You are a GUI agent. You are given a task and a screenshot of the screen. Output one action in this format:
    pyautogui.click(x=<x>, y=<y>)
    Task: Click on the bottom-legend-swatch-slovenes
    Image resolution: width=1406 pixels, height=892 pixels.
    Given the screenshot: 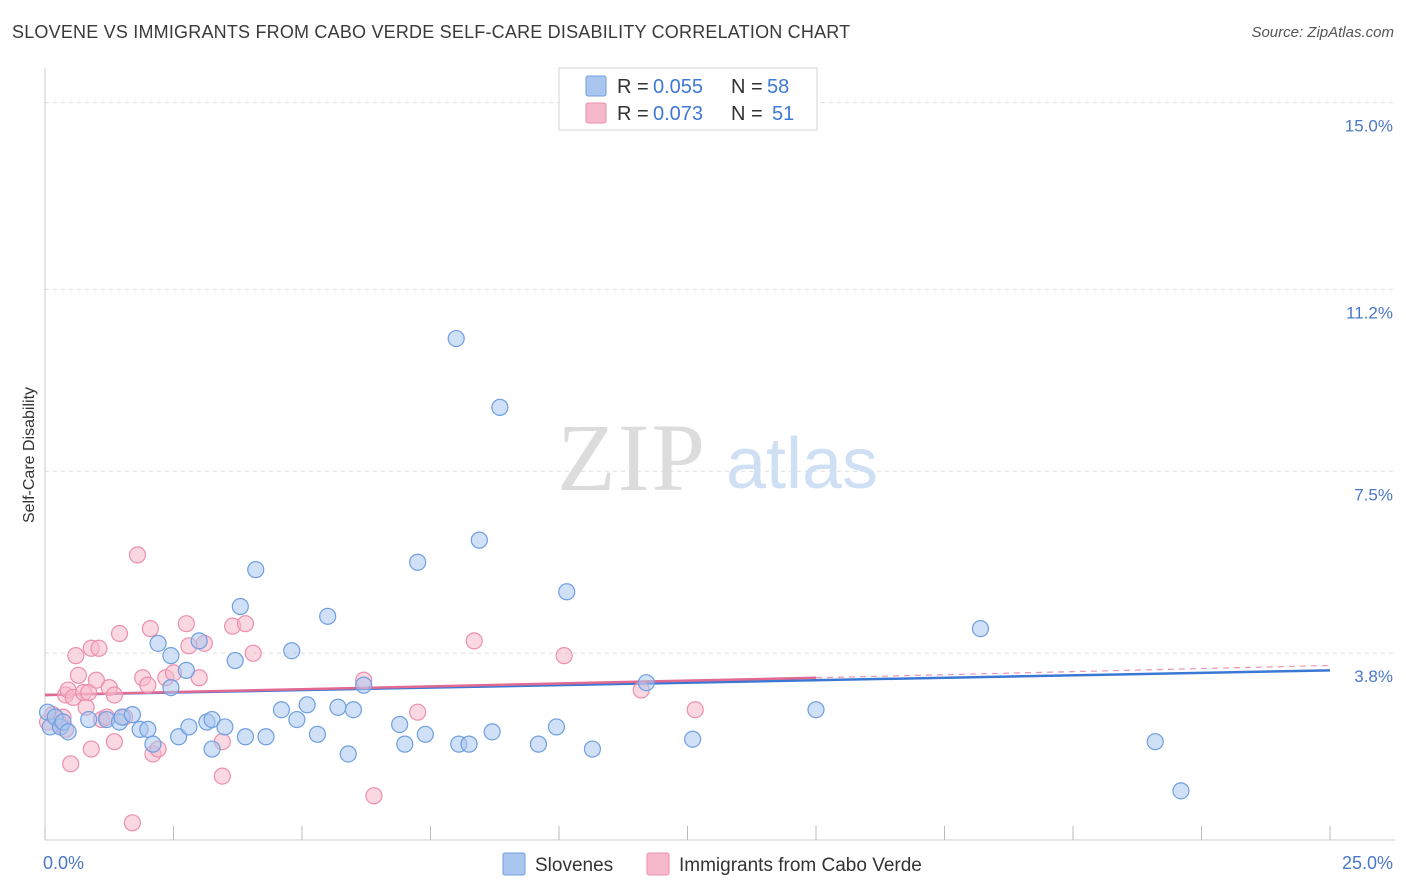 What is the action you would take?
    pyautogui.click(x=514, y=864)
    